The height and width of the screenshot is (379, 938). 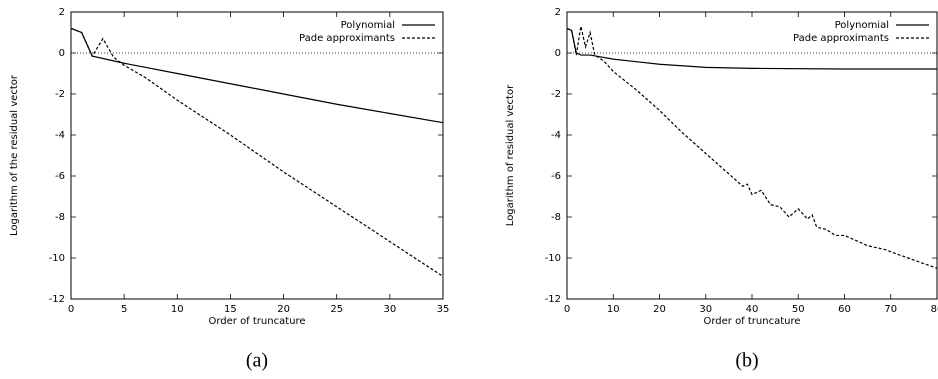 What do you see at coordinates (14, 155) in the screenshot?
I see `y-axis-label: Logarithm of the residual vector` at bounding box center [14, 155].